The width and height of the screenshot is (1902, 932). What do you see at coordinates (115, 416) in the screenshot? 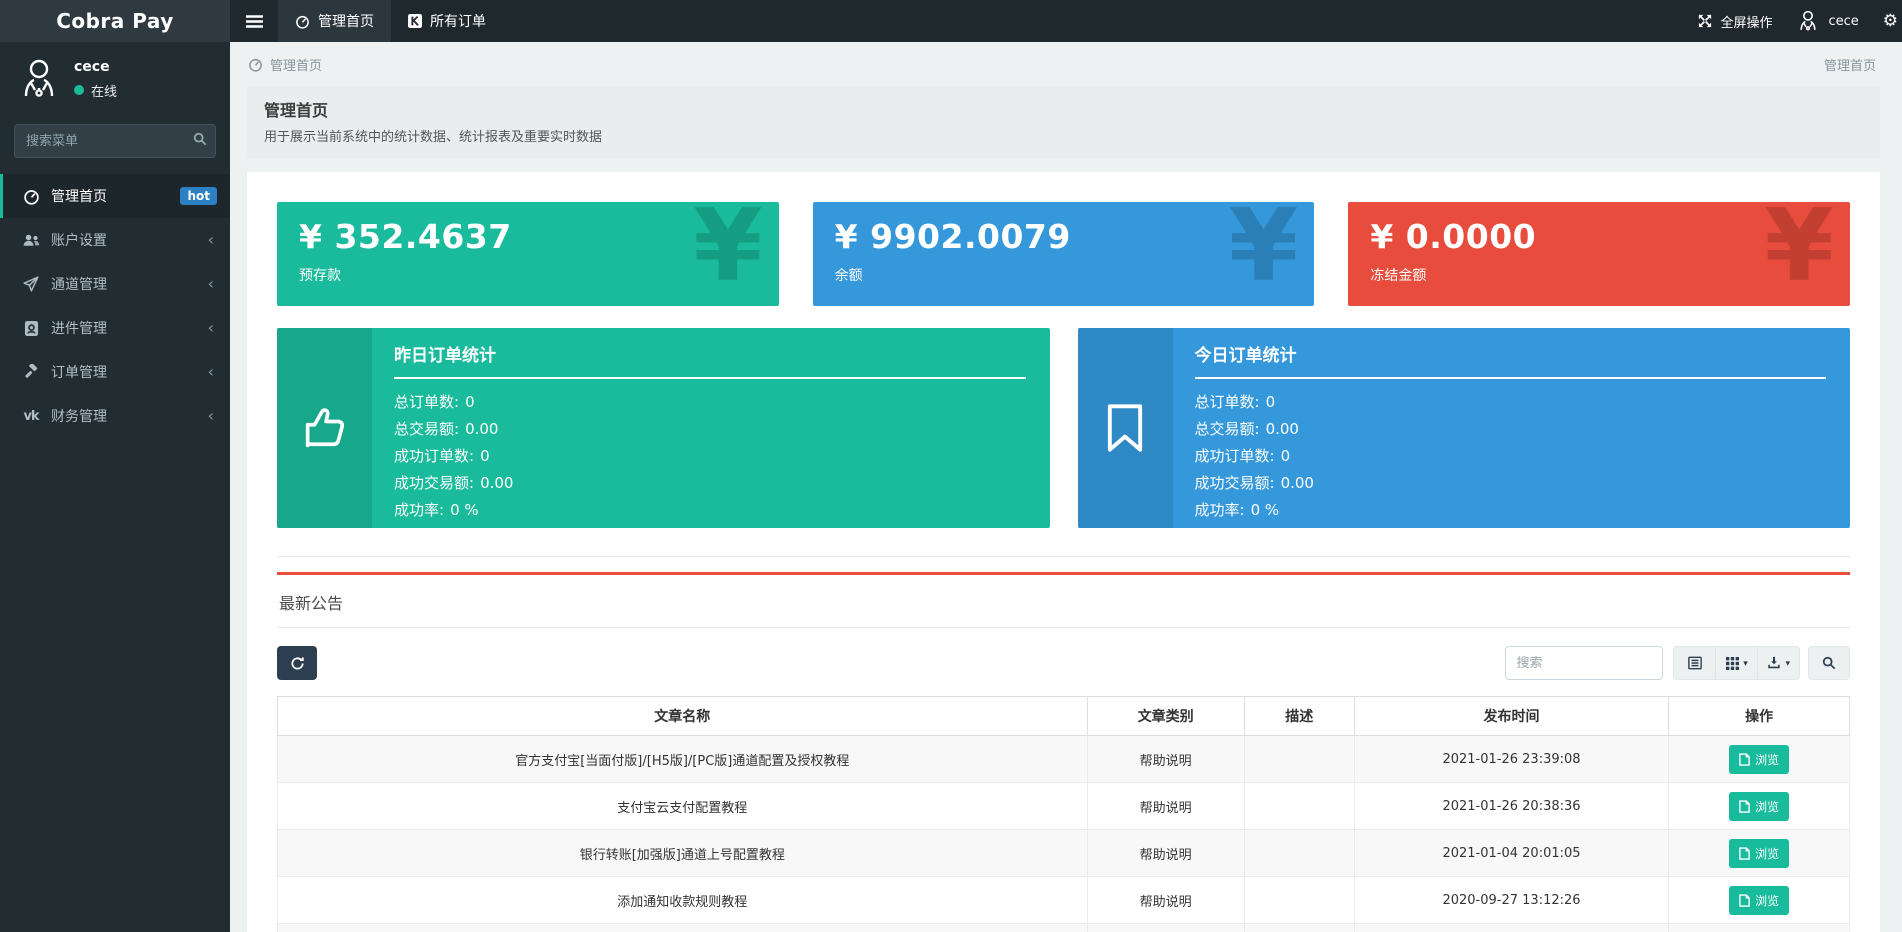
I see `sidebar-item-finance-management: vk 财务管理 ‹` at bounding box center [115, 416].